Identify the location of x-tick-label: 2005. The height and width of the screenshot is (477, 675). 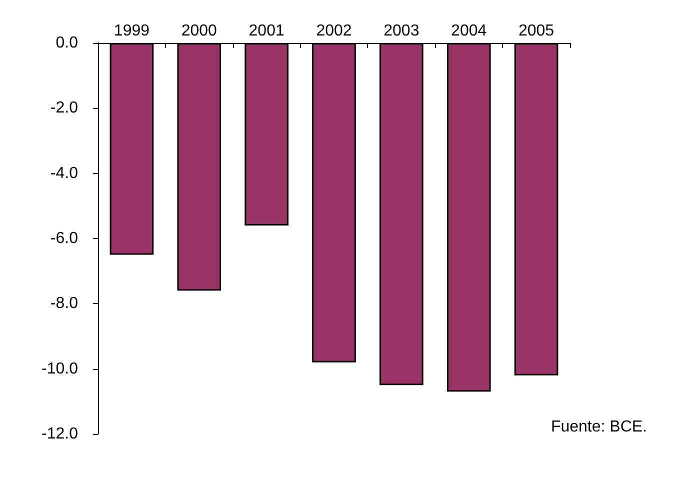
(536, 31).